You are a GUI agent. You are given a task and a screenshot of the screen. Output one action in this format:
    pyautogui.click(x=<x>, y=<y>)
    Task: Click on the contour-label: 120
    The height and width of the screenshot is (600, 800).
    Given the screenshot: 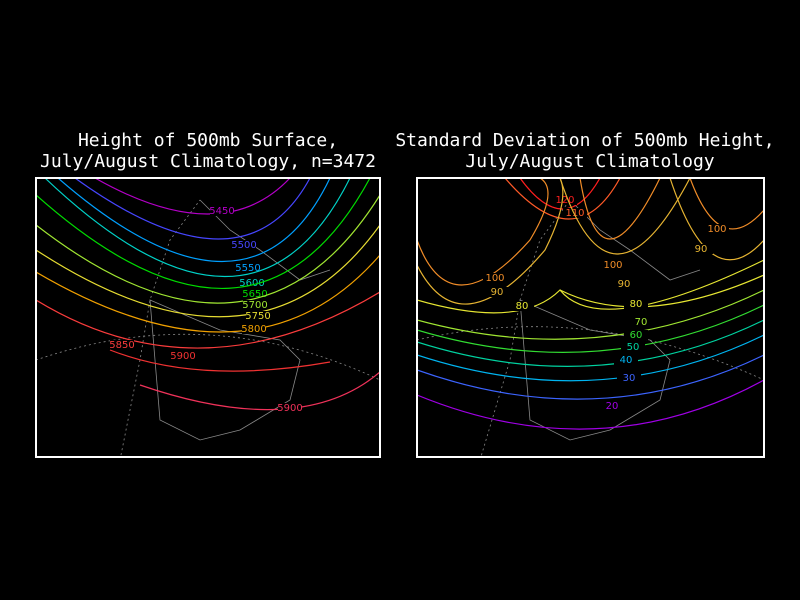 What is the action you would take?
    pyautogui.click(x=564, y=200)
    